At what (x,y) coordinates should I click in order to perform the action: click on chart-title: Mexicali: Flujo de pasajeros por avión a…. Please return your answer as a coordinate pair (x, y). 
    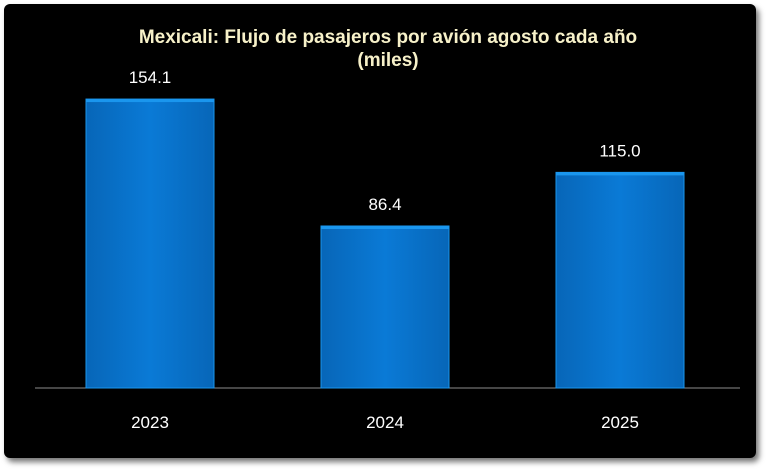
    Looking at the image, I should click on (388, 37).